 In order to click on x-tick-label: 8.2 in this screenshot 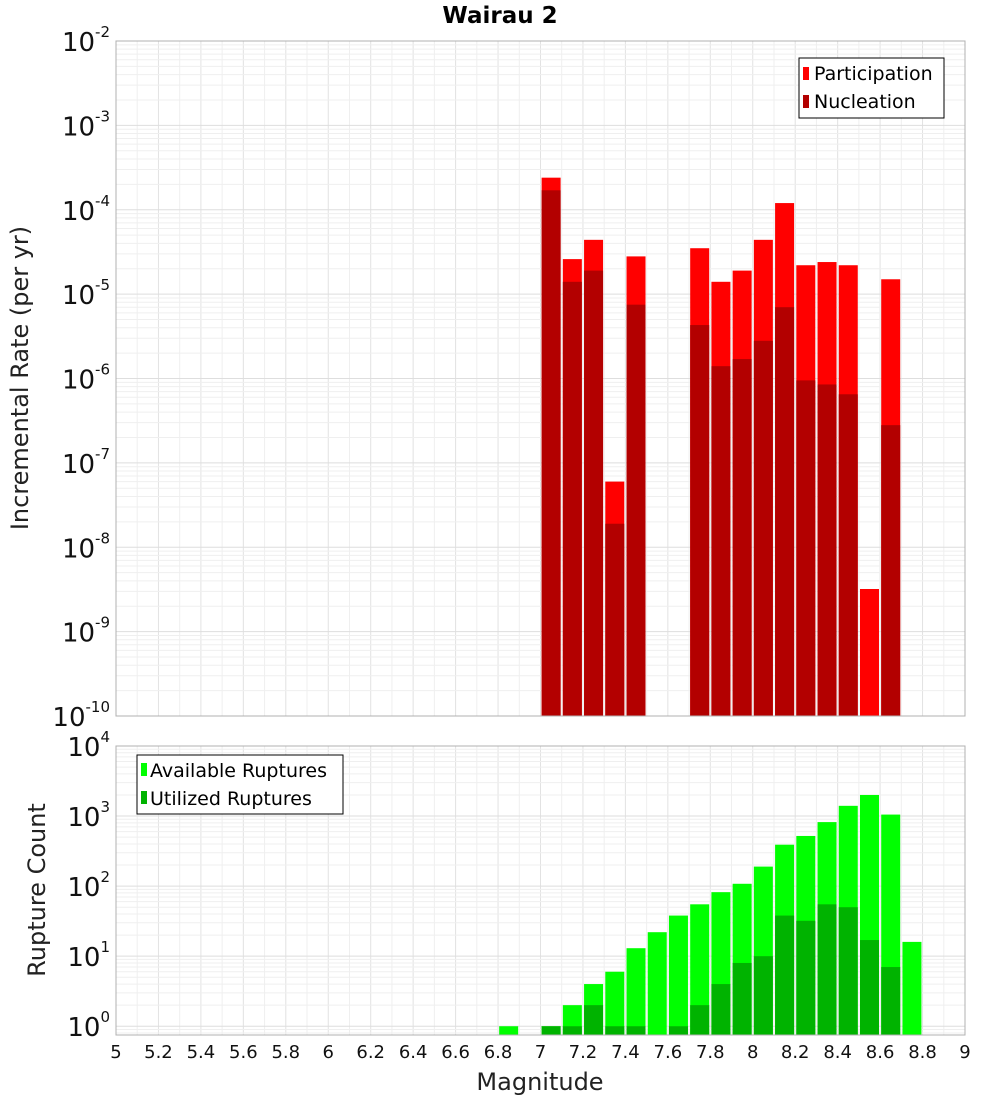, I will do `click(795, 1052)`.